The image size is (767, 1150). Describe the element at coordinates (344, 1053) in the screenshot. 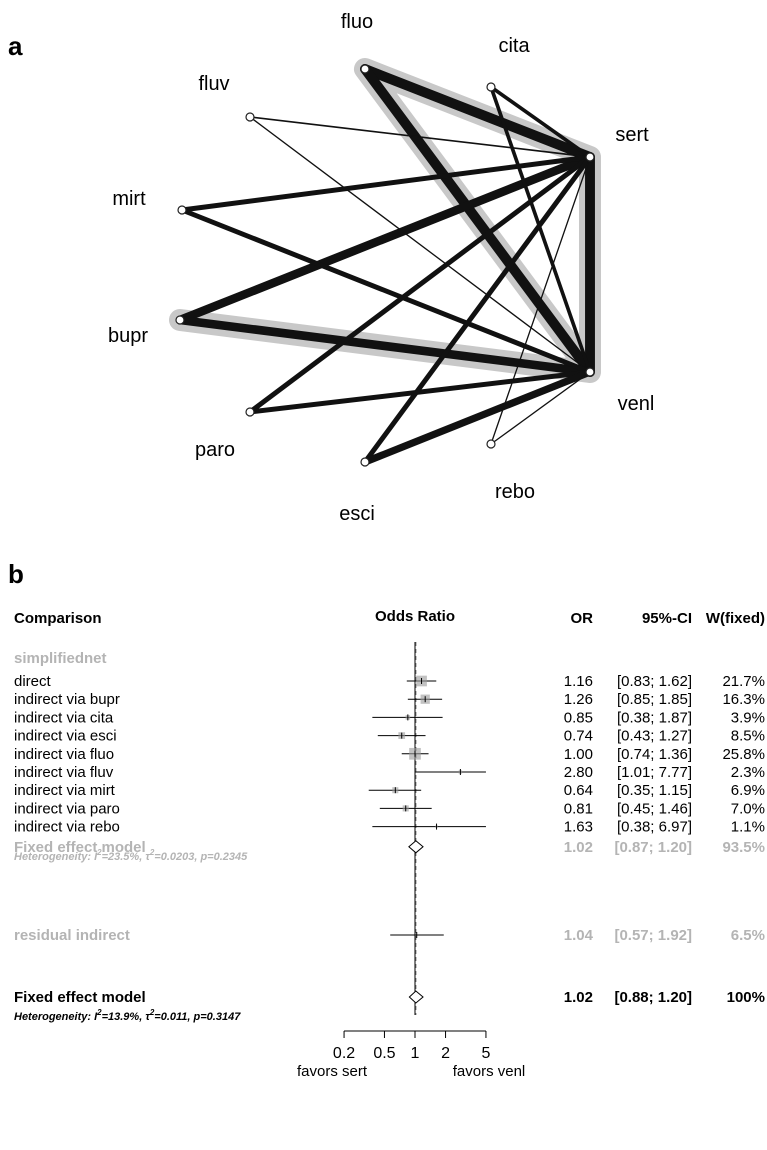

I see `x-tick-label: 0.2` at that location.